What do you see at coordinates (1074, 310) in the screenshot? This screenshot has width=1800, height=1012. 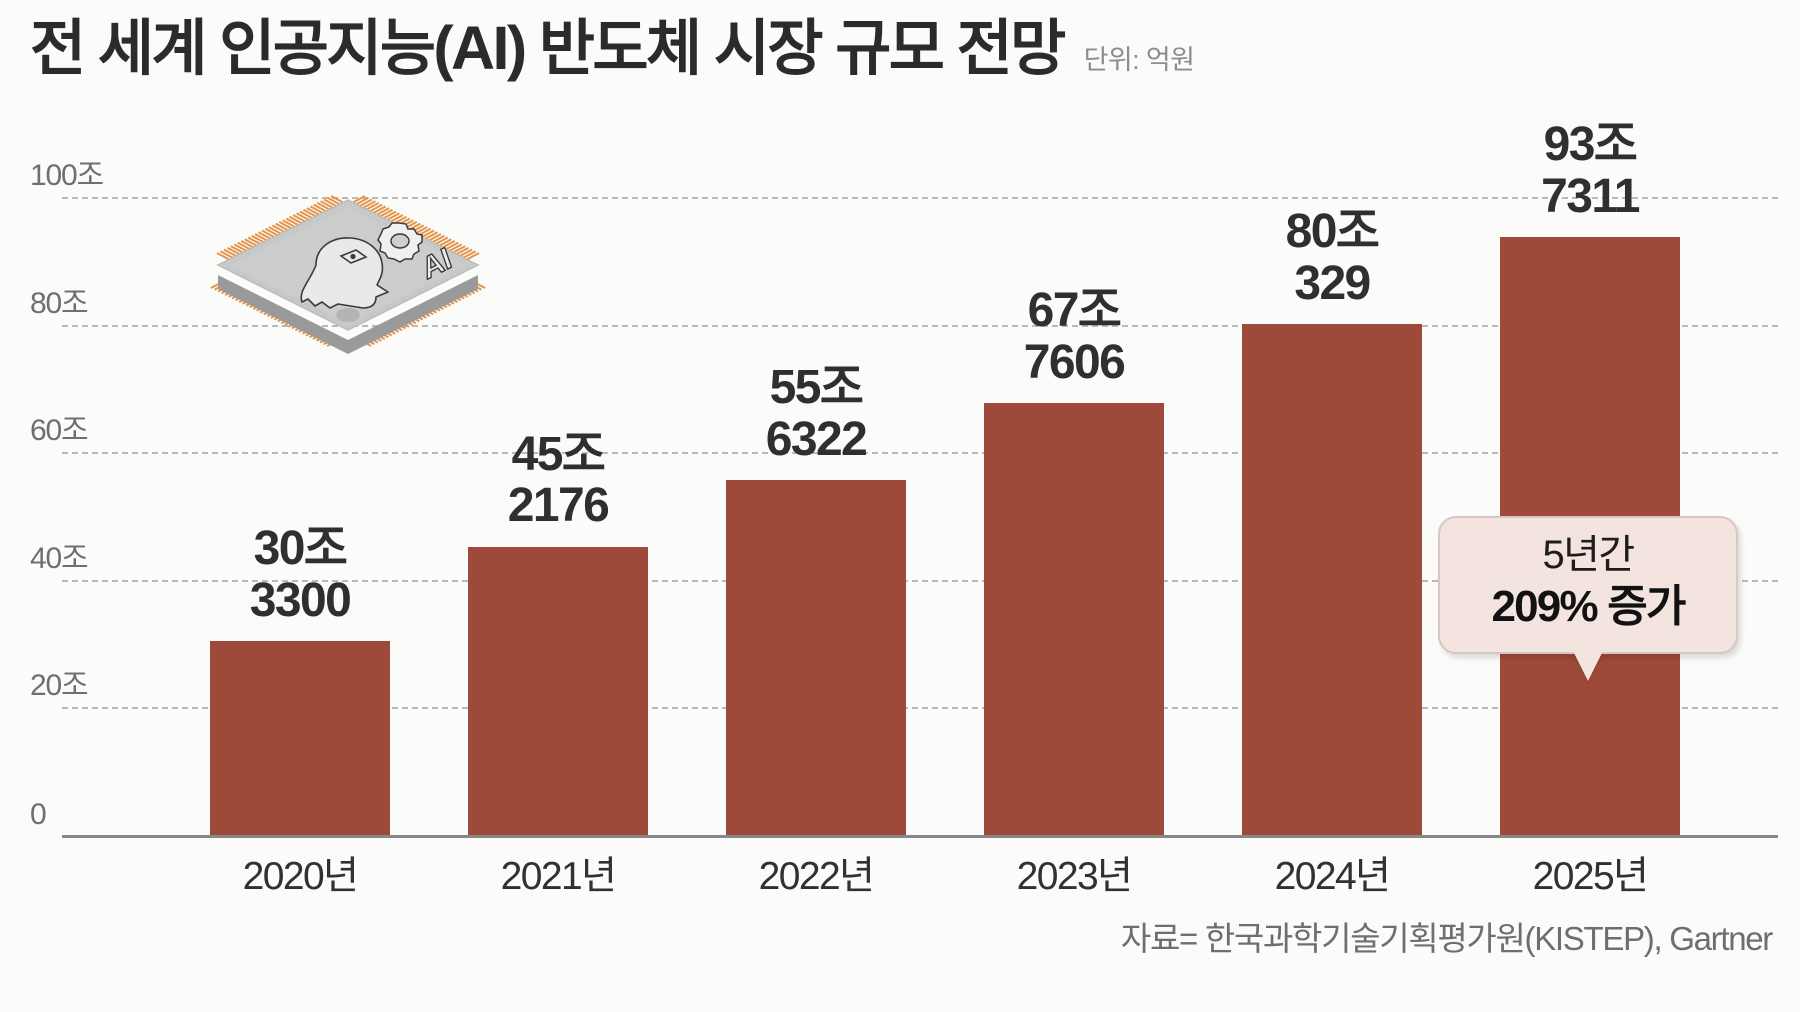 I see `bar-value-line1: 67조` at bounding box center [1074, 310].